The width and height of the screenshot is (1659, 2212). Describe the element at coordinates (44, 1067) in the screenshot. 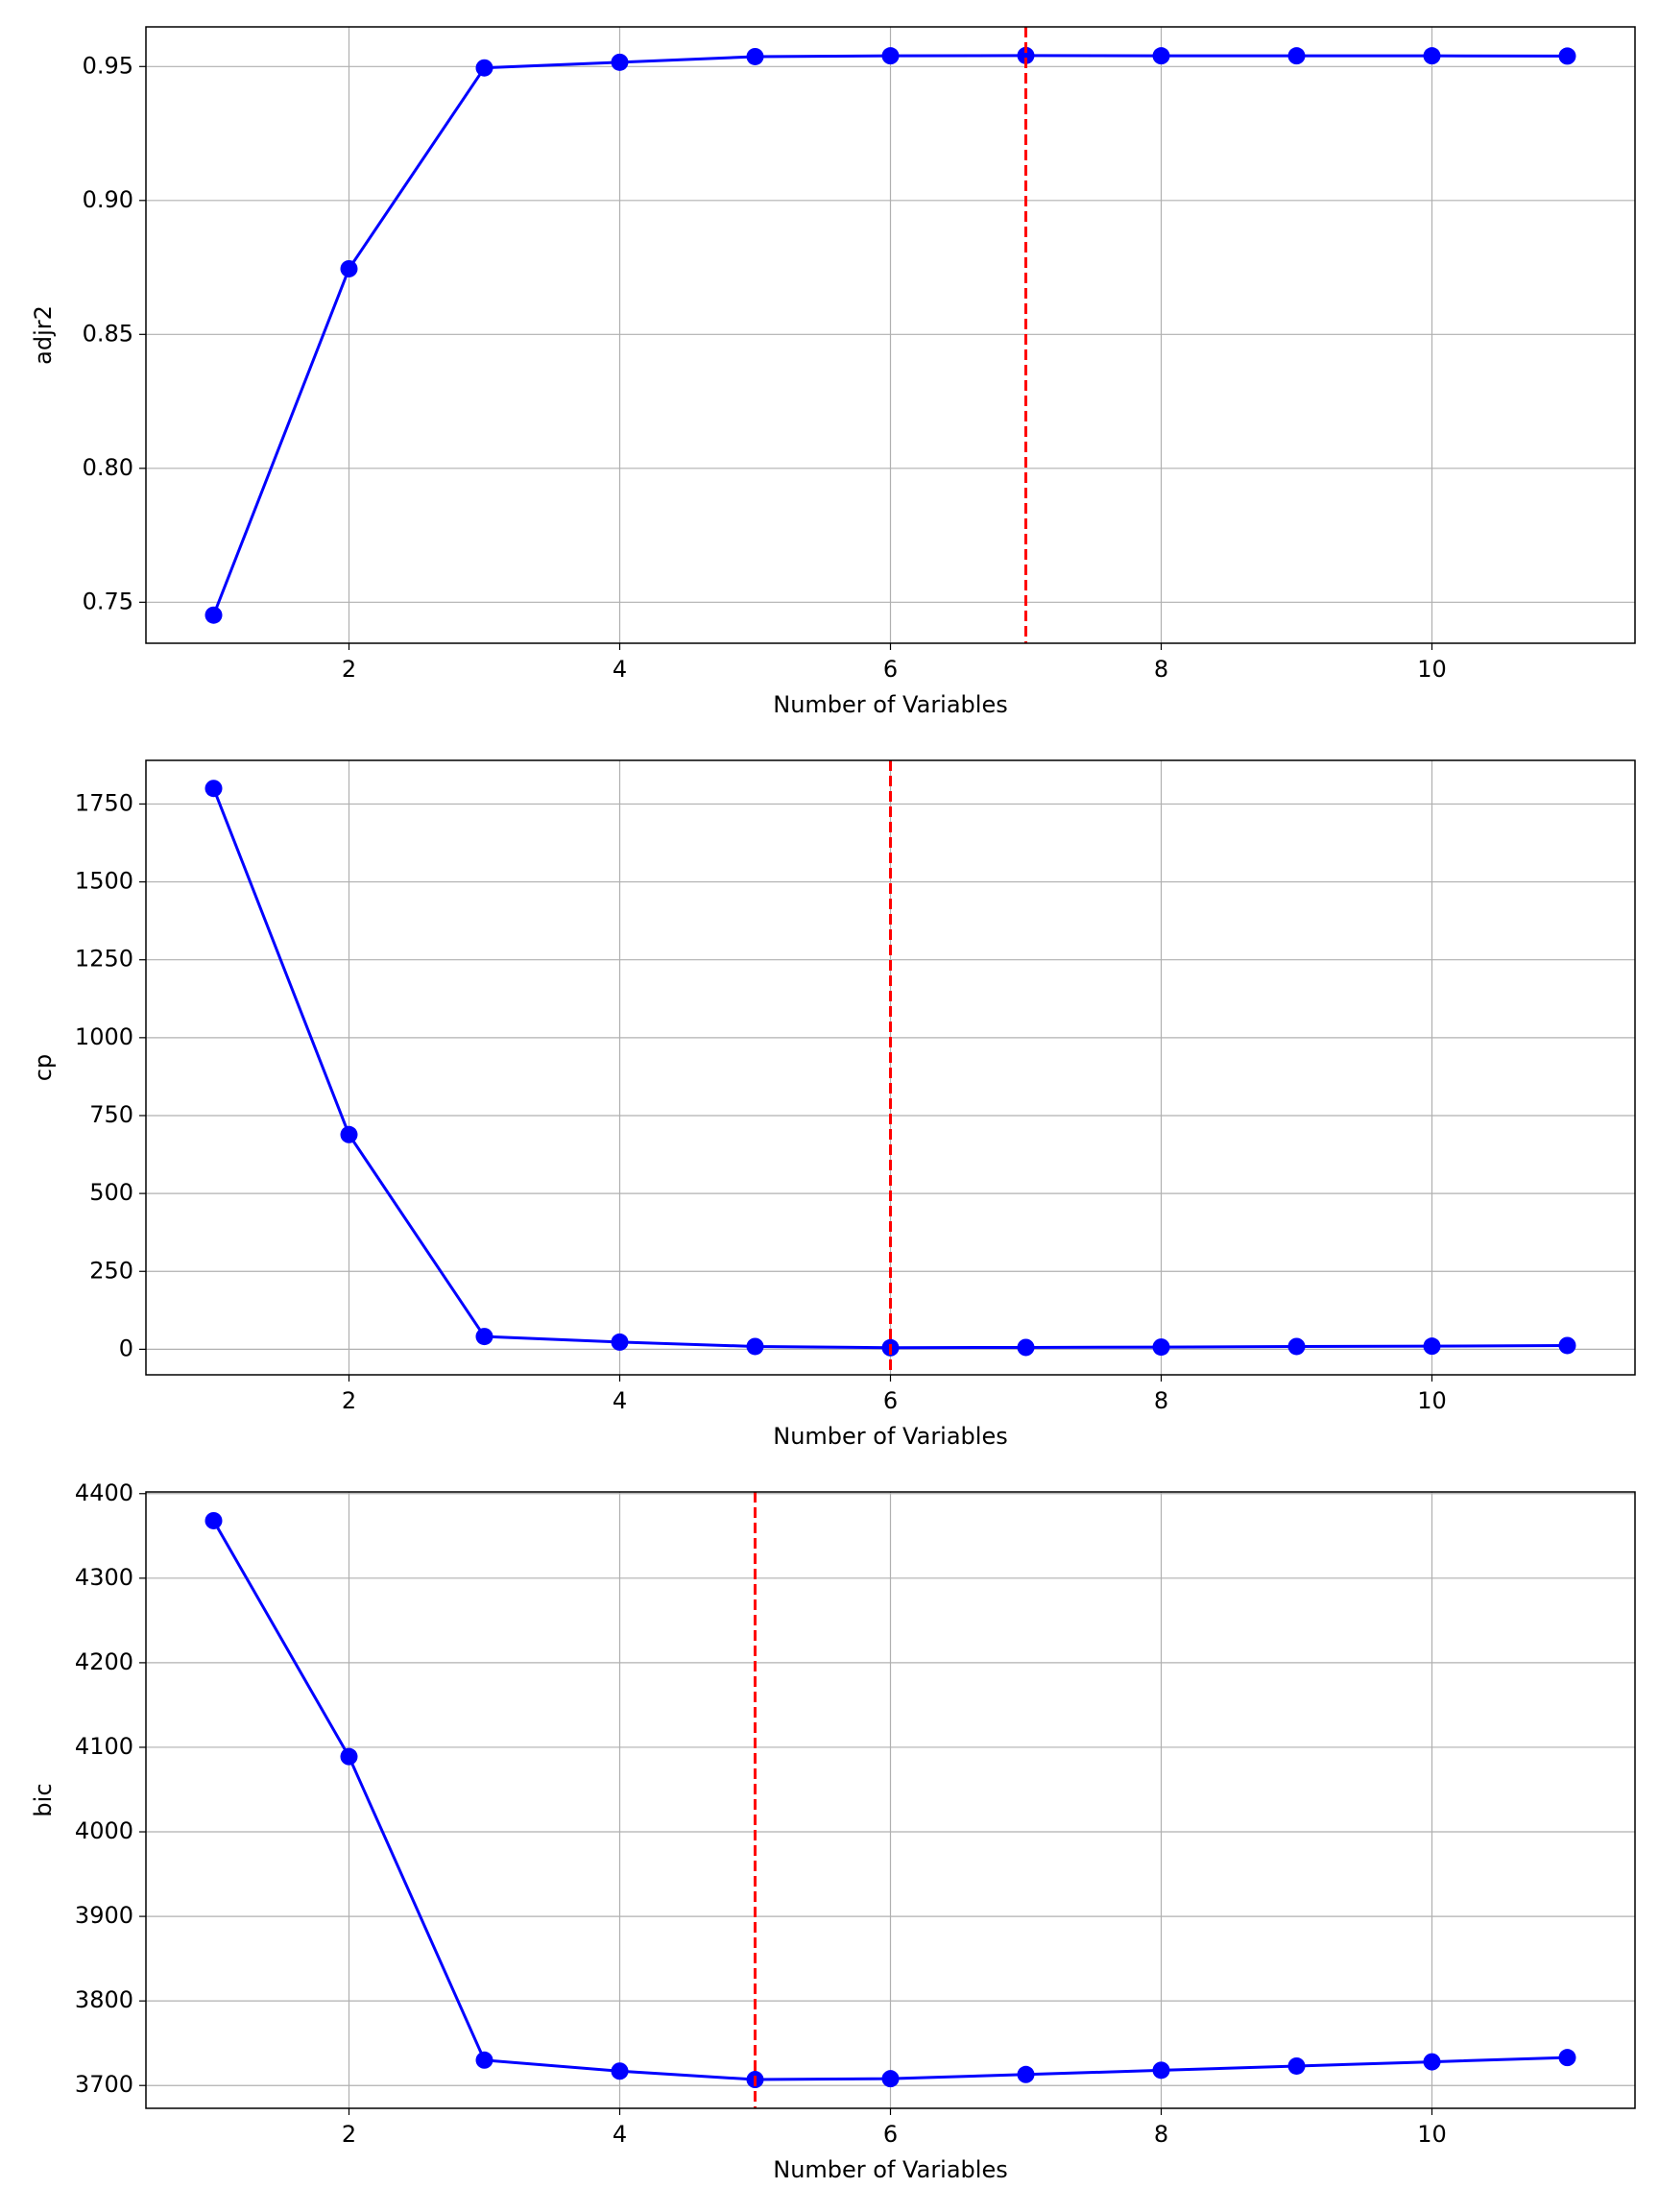

I see `y-axis-label: cp` at that location.